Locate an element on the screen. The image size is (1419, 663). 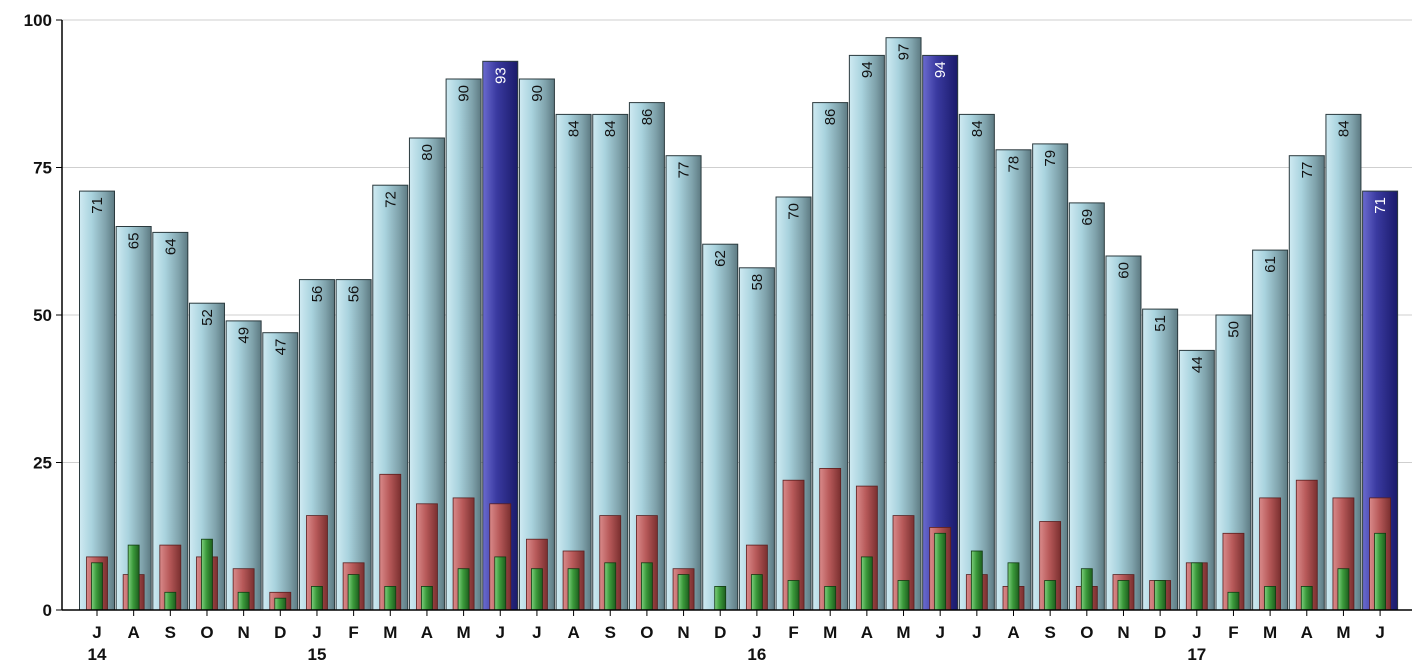
bar-value-label: 51 is located at coordinates (1160, 323).